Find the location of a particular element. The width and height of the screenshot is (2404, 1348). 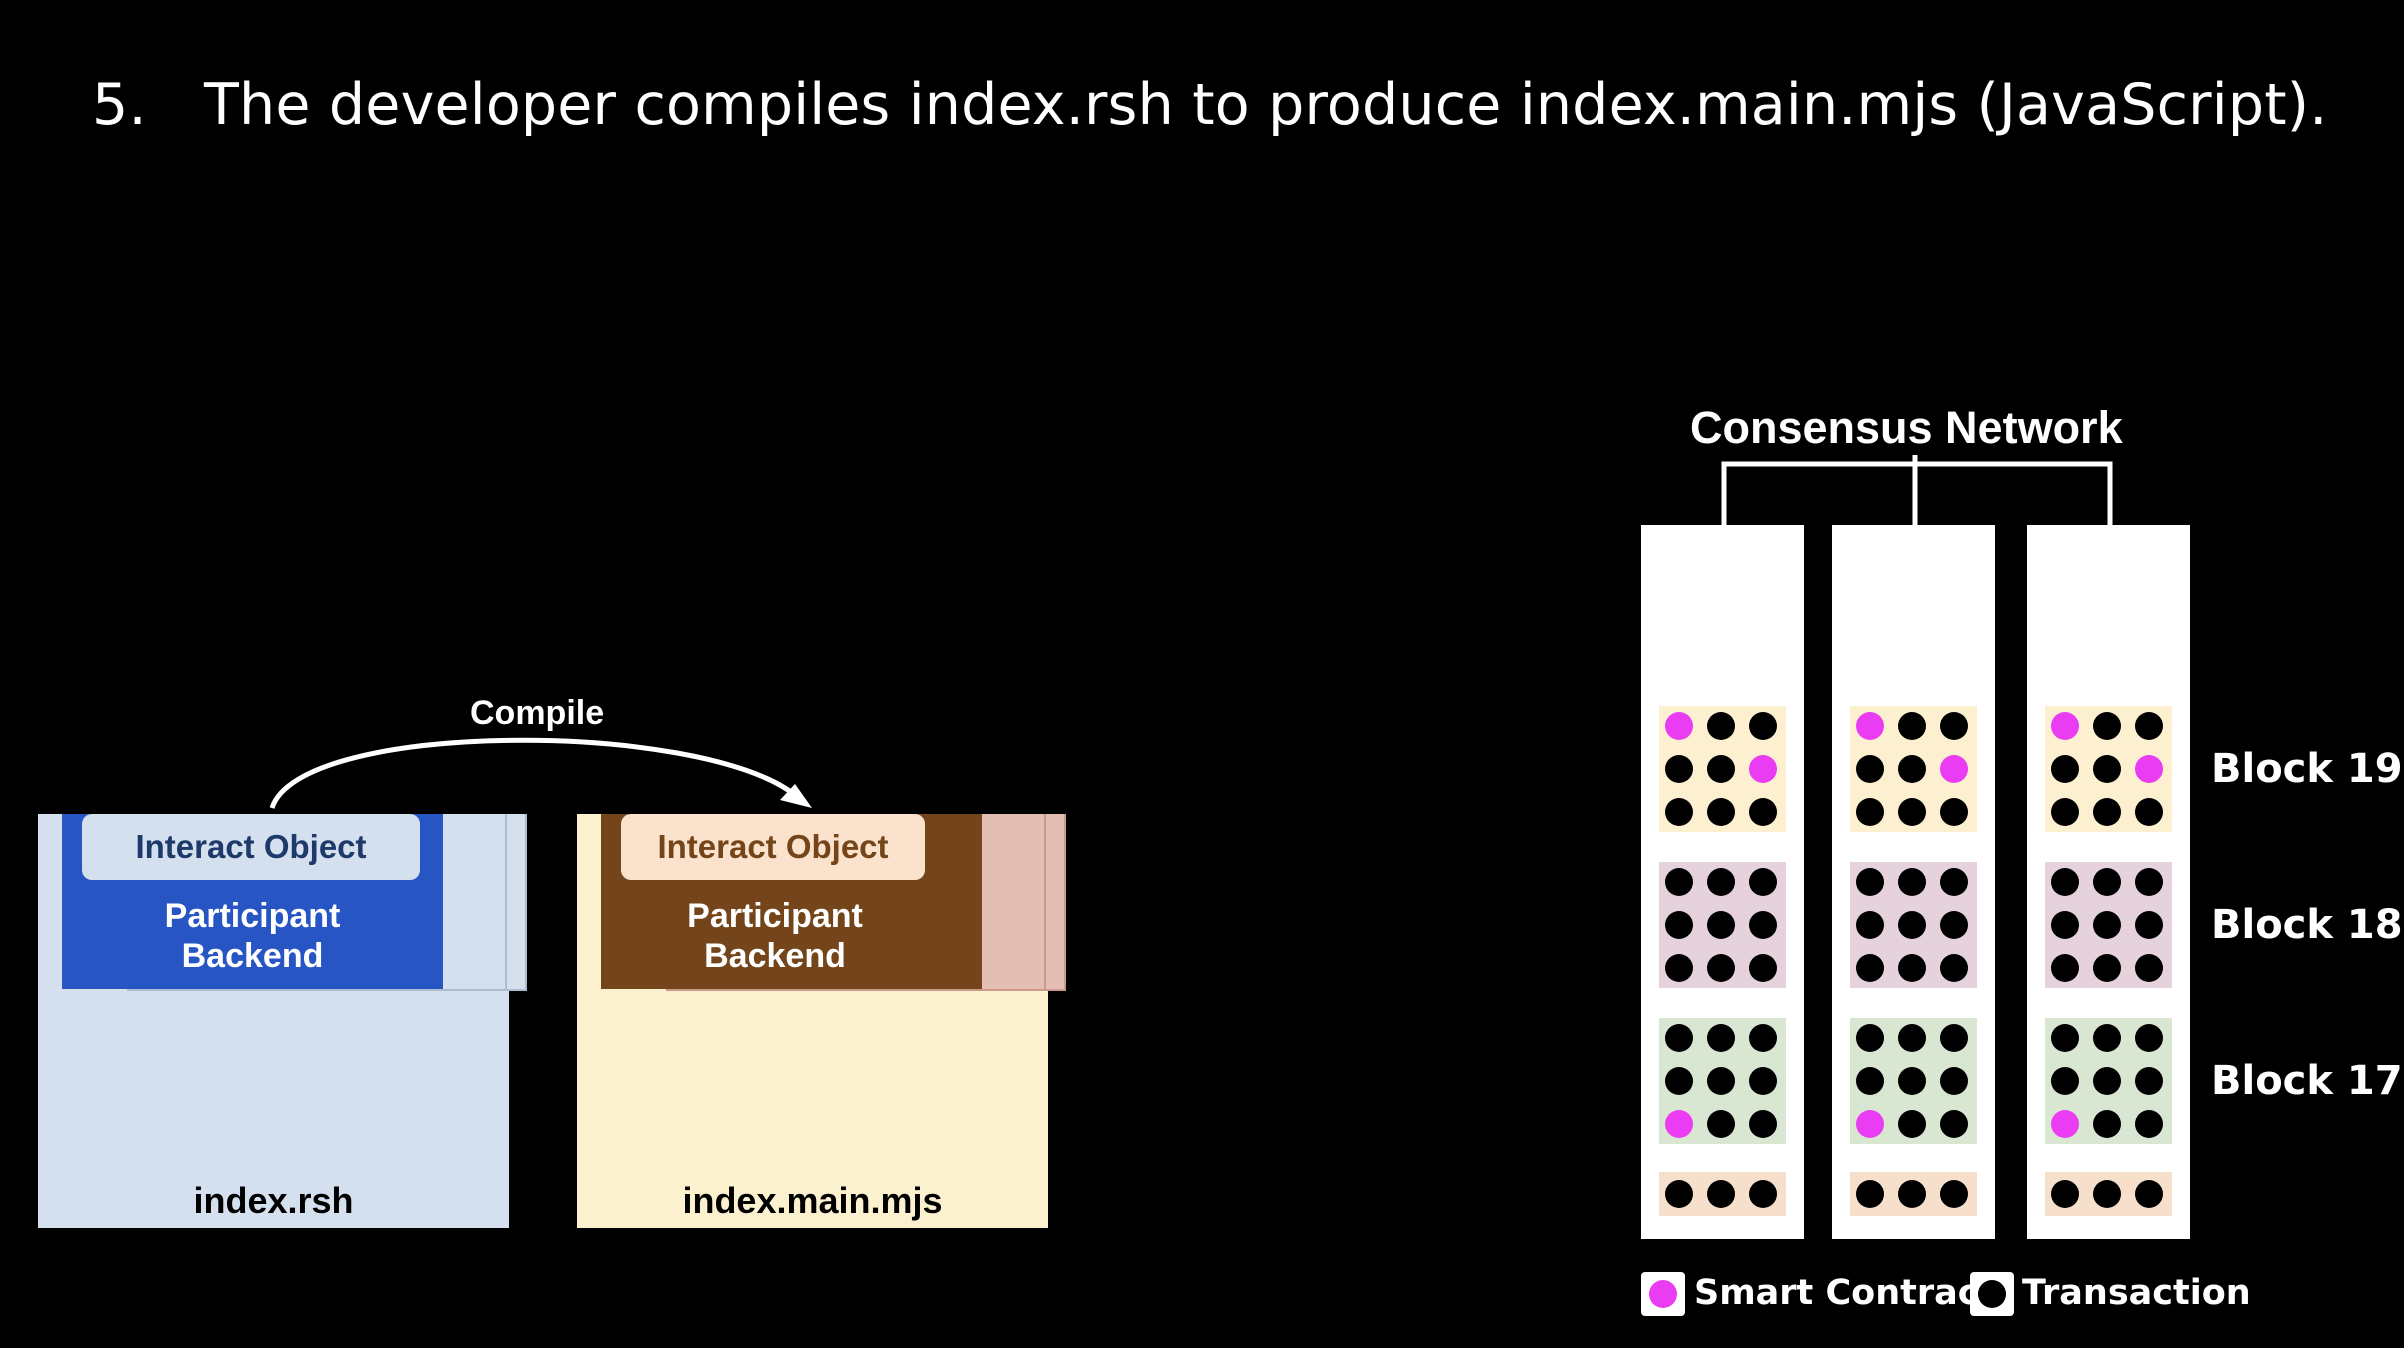

smart-contract-legend-label: Smart Contract is located at coordinates (1845, 1293).